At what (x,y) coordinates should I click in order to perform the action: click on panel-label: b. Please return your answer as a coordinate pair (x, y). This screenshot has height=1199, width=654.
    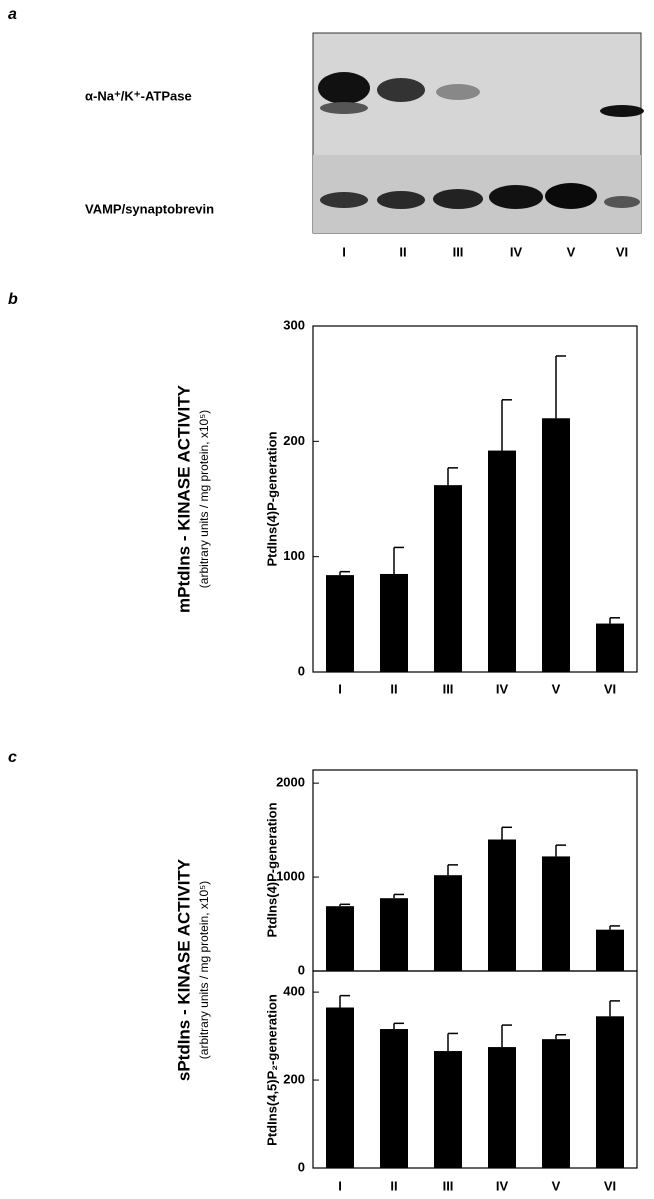
    Looking at the image, I should click on (13, 299).